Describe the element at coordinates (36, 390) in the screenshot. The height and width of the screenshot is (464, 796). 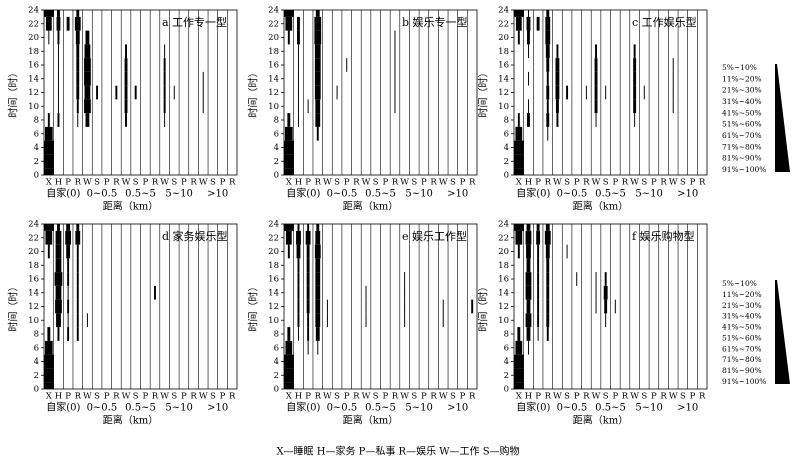
I see `y-tick-label: 0` at that location.